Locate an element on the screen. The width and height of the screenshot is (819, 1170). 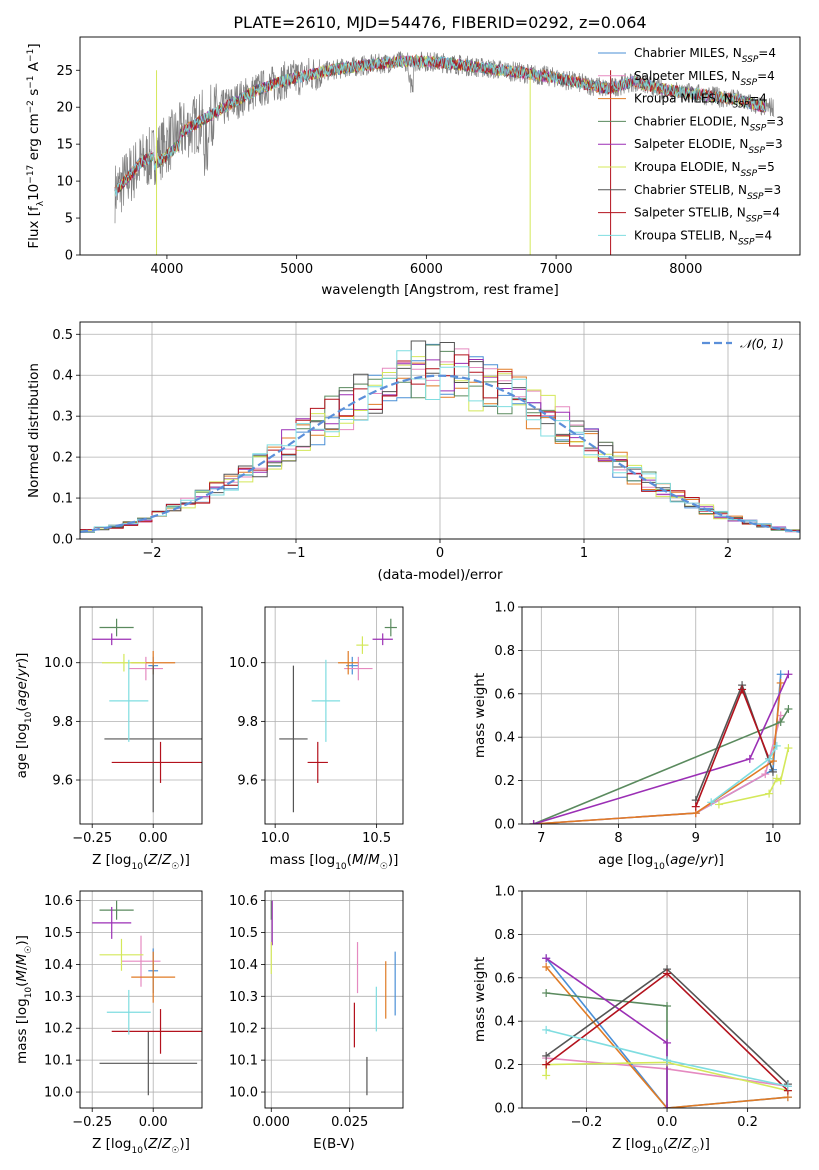
x-axis-label: E(B-V) is located at coordinates (334, 1144).